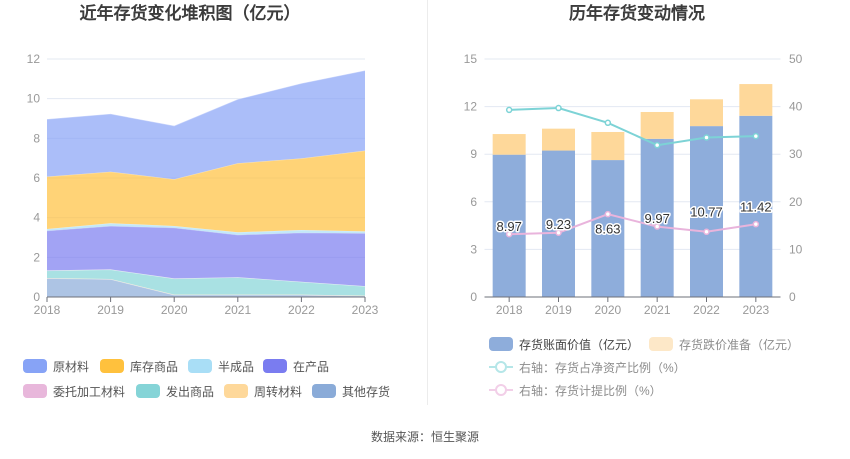 The width and height of the screenshot is (850, 459). Describe the element at coordinates (36, 178) in the screenshot. I see `y-tick-label: 6` at that location.